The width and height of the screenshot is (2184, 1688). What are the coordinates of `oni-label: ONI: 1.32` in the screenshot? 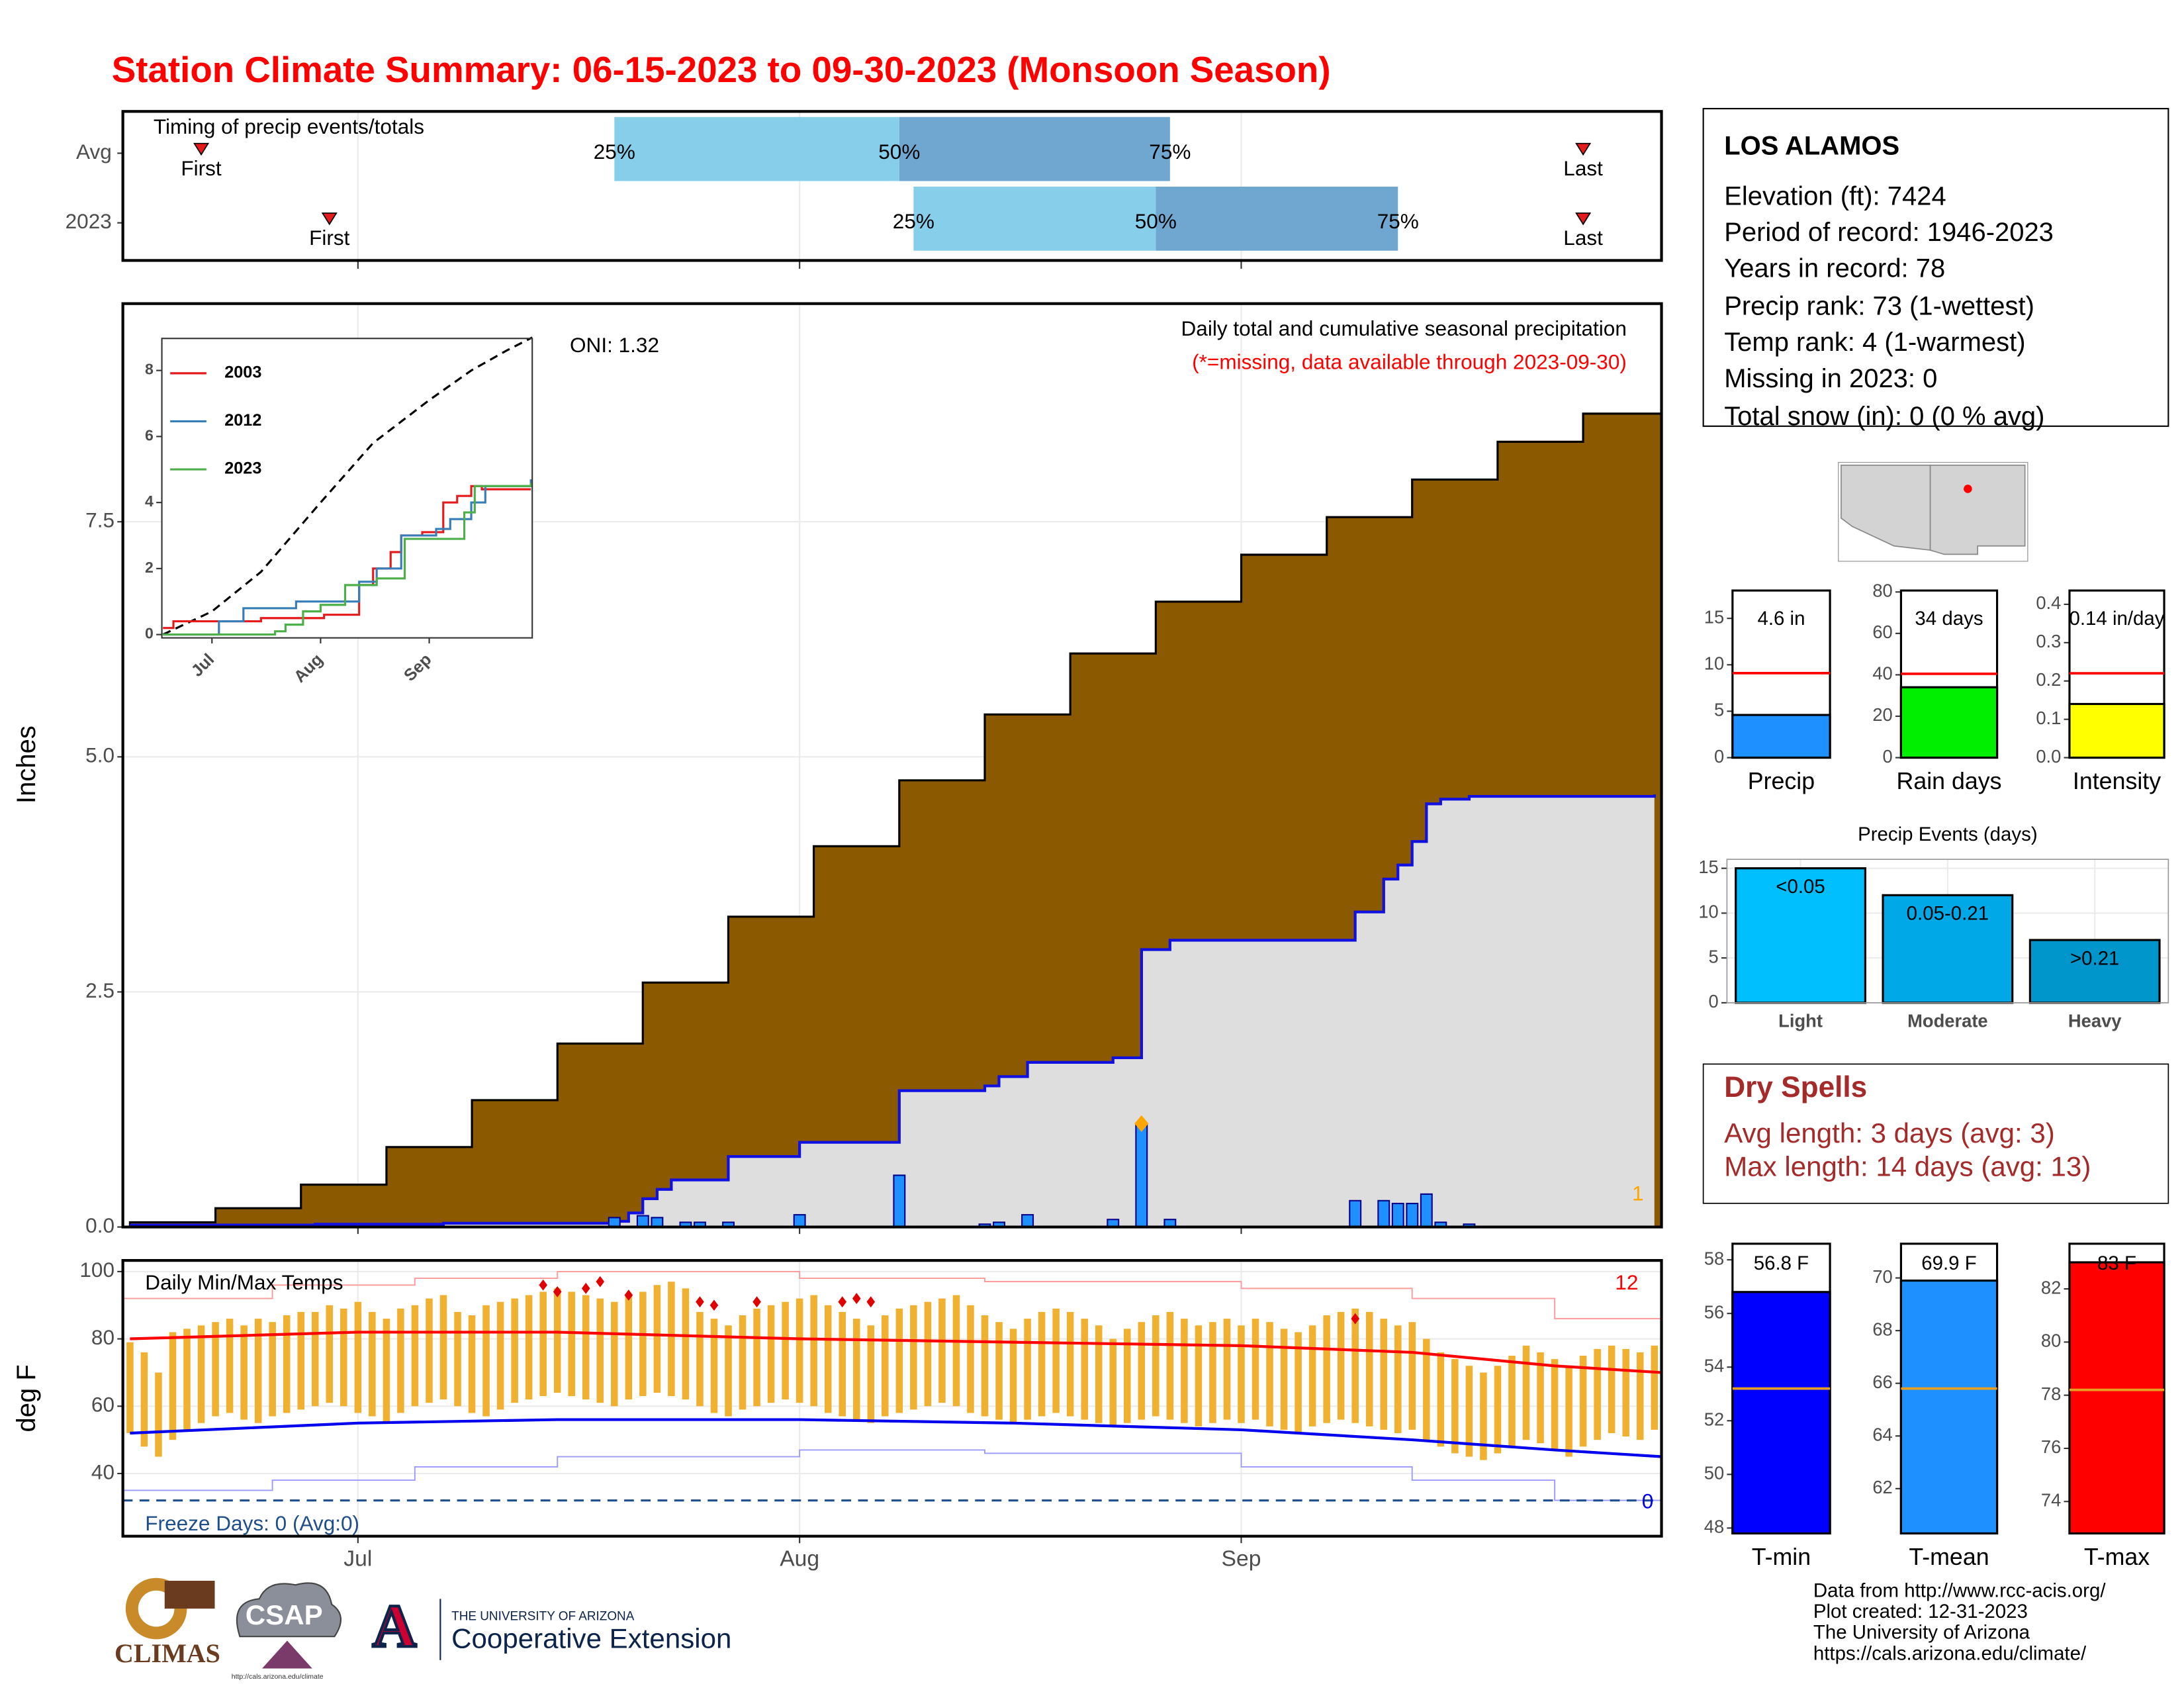 It's located at (614, 345).